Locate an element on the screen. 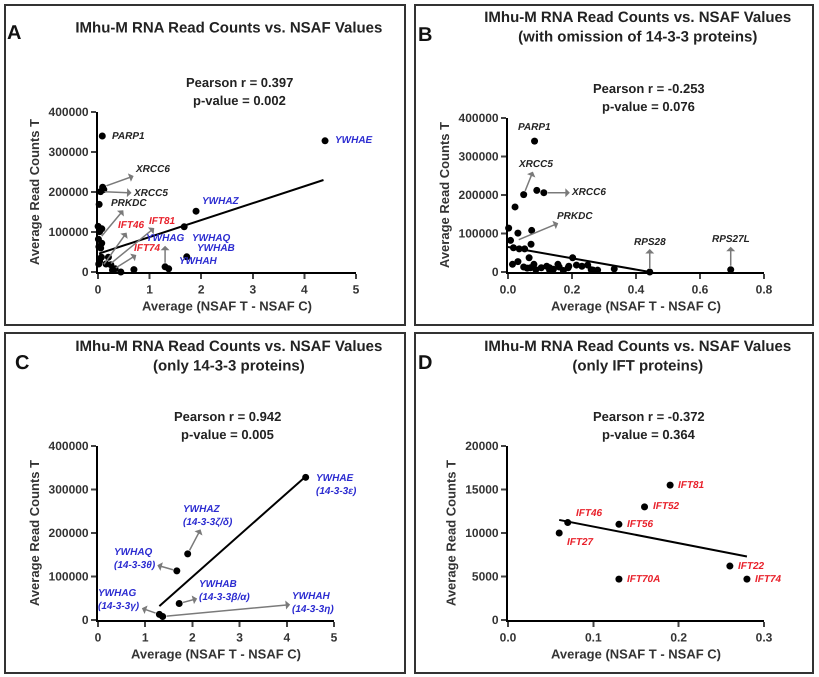 This screenshot has height=677, width=819. annotation: IFT70A is located at coordinates (643, 579).